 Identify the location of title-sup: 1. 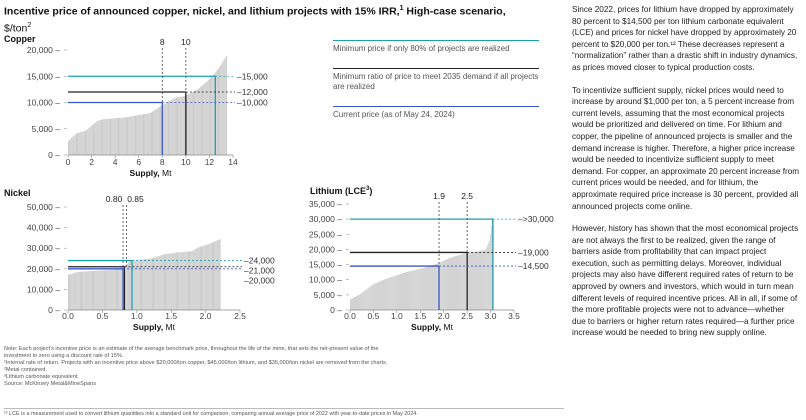
(401, 8).